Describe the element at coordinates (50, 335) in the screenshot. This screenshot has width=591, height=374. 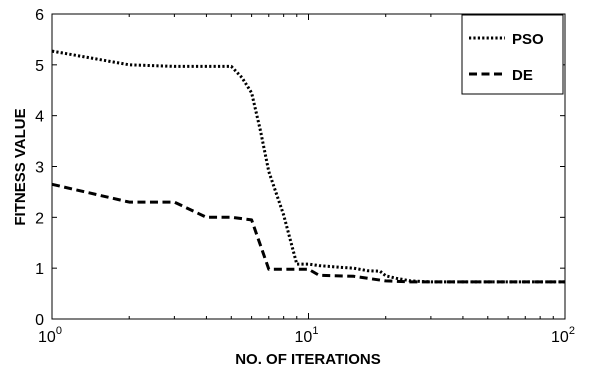
I see `x-tick-label: 10⁰` at that location.